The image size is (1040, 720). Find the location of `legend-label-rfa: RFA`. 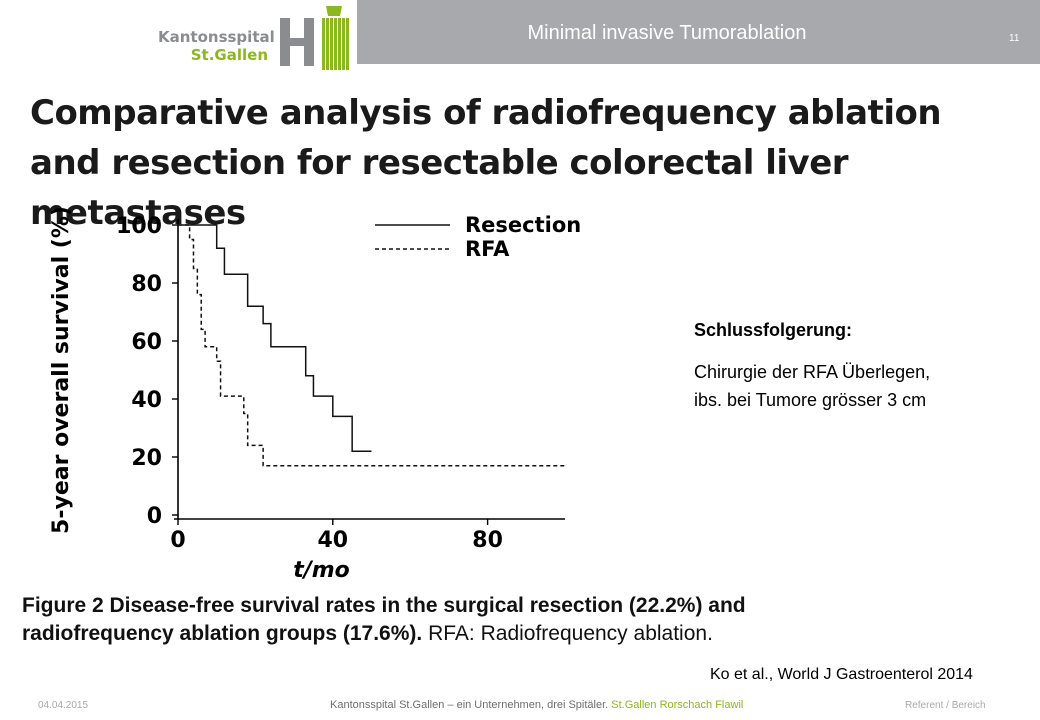

legend-label-rfa: RFA is located at coordinates (487, 249).